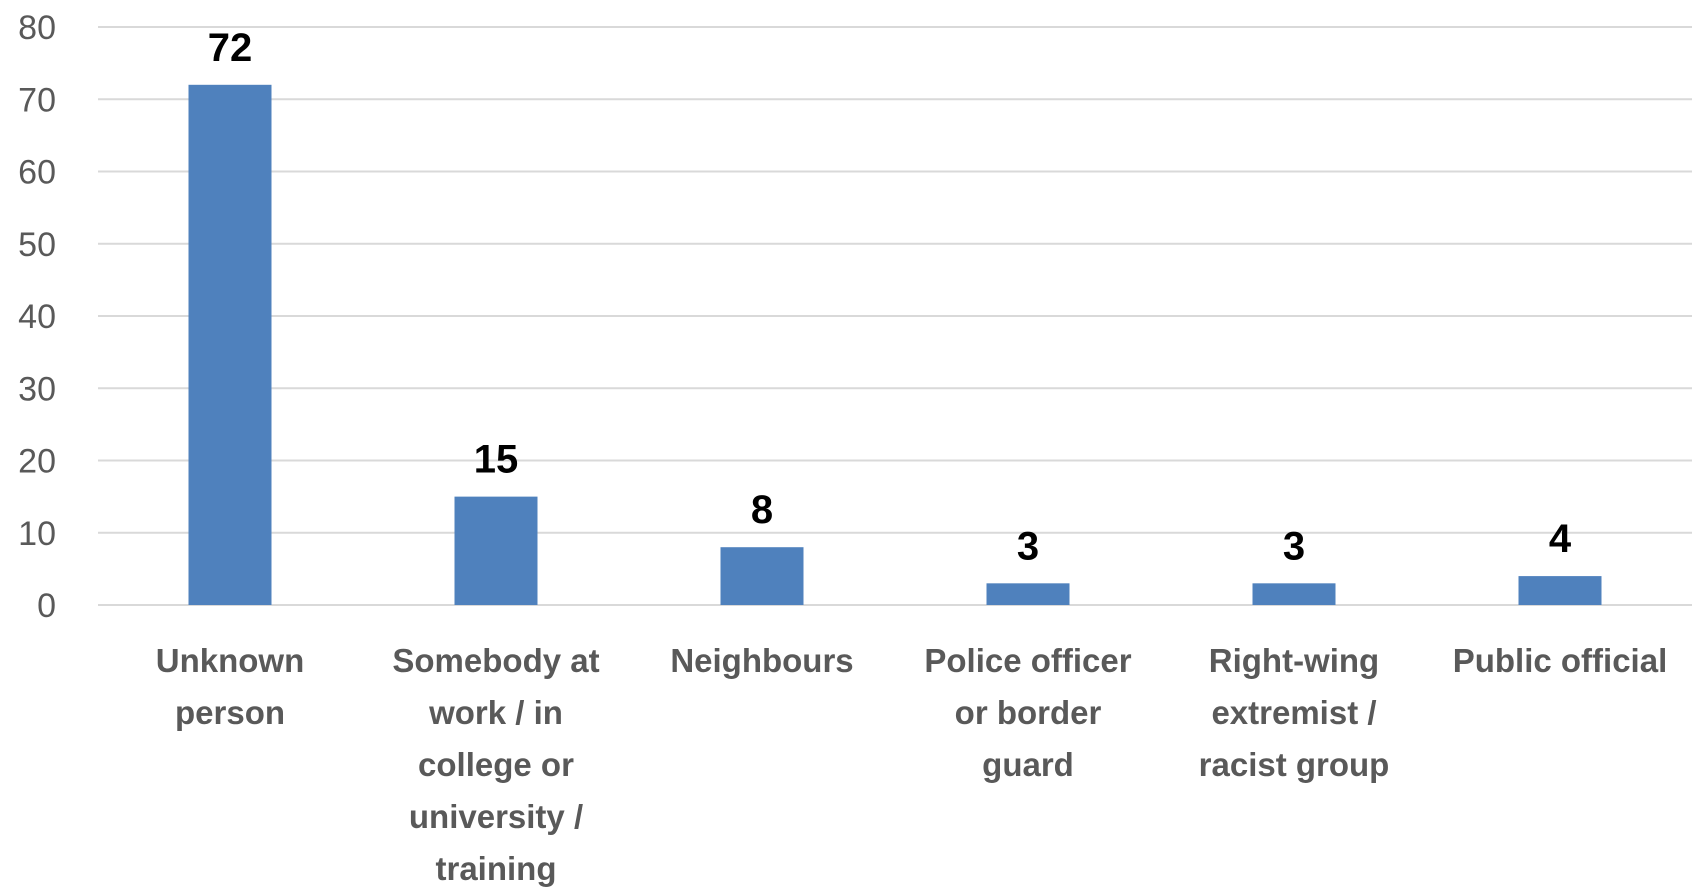 This screenshot has width=1692, height=889. What do you see at coordinates (37, 100) in the screenshot?
I see `y-tick-label: 70` at bounding box center [37, 100].